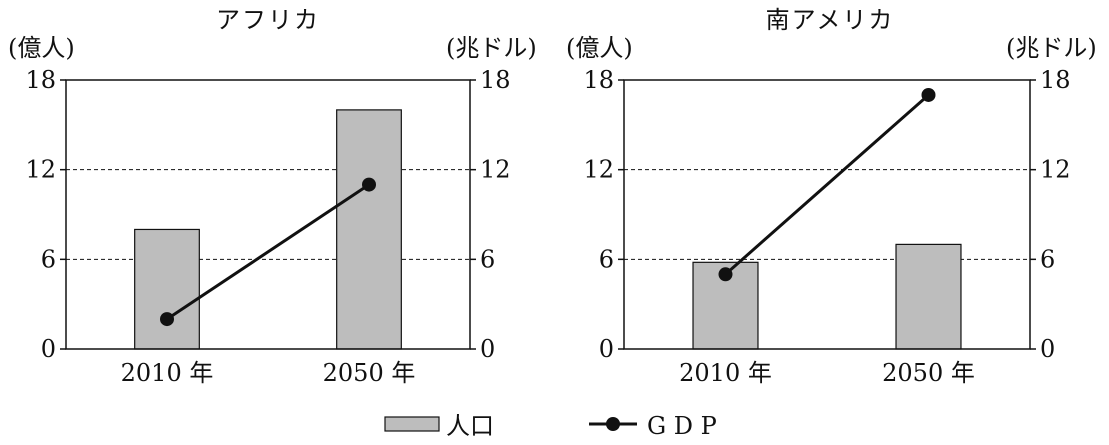  Describe the element at coordinates (550, 426) in the screenshot. I see `legend: 人口 G D P` at that location.